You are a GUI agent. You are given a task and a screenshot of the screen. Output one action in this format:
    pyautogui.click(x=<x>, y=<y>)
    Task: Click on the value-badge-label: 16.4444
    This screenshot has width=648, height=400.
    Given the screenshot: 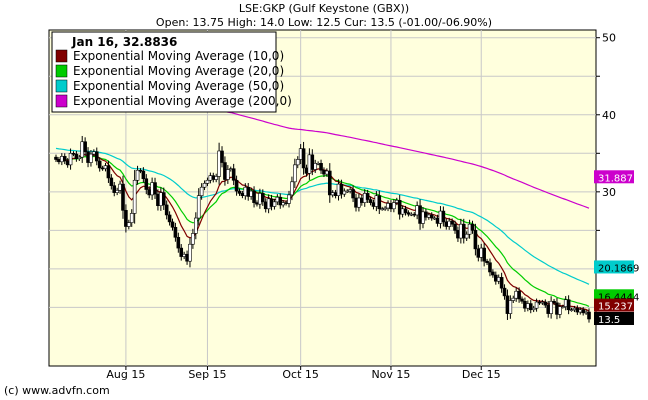 What is the action you would take?
    pyautogui.click(x=618, y=297)
    